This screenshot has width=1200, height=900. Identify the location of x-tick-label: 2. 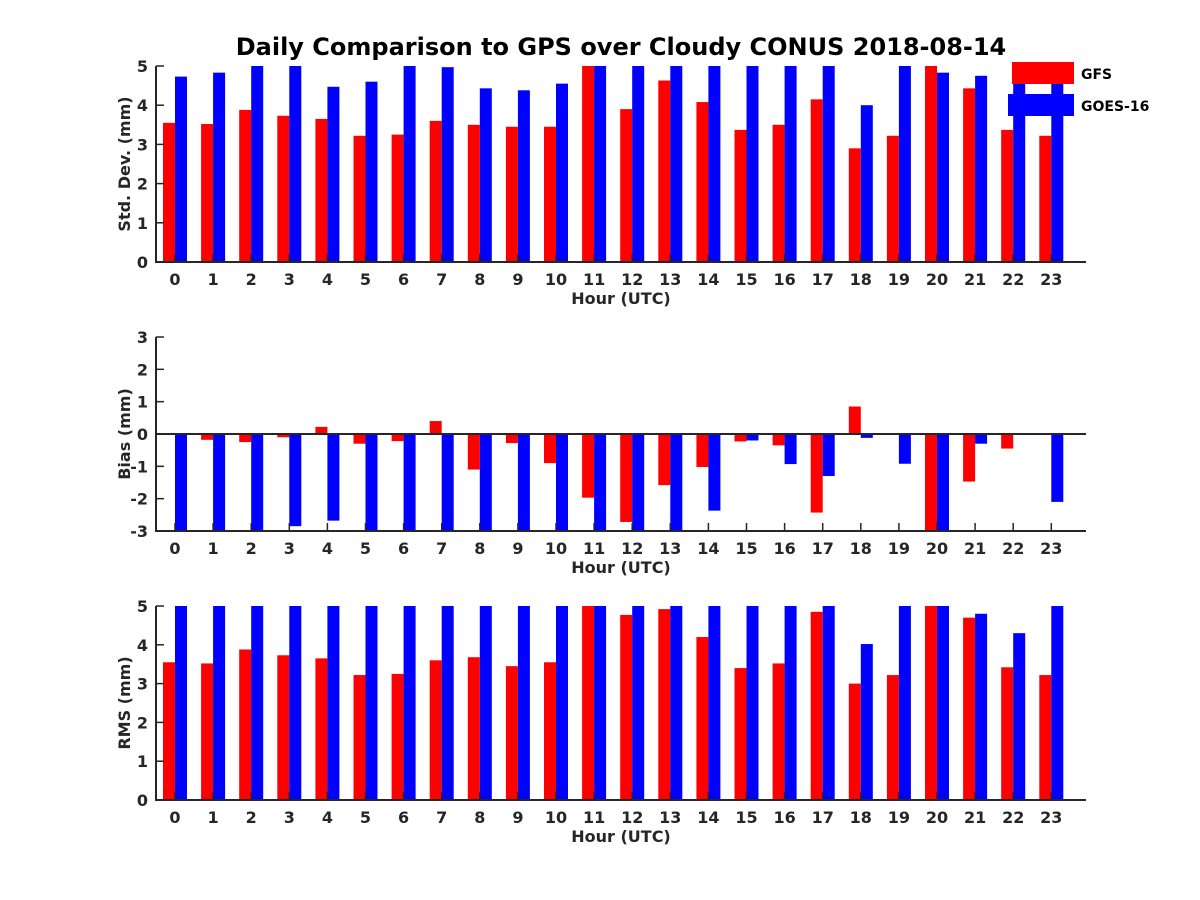
(251, 279).